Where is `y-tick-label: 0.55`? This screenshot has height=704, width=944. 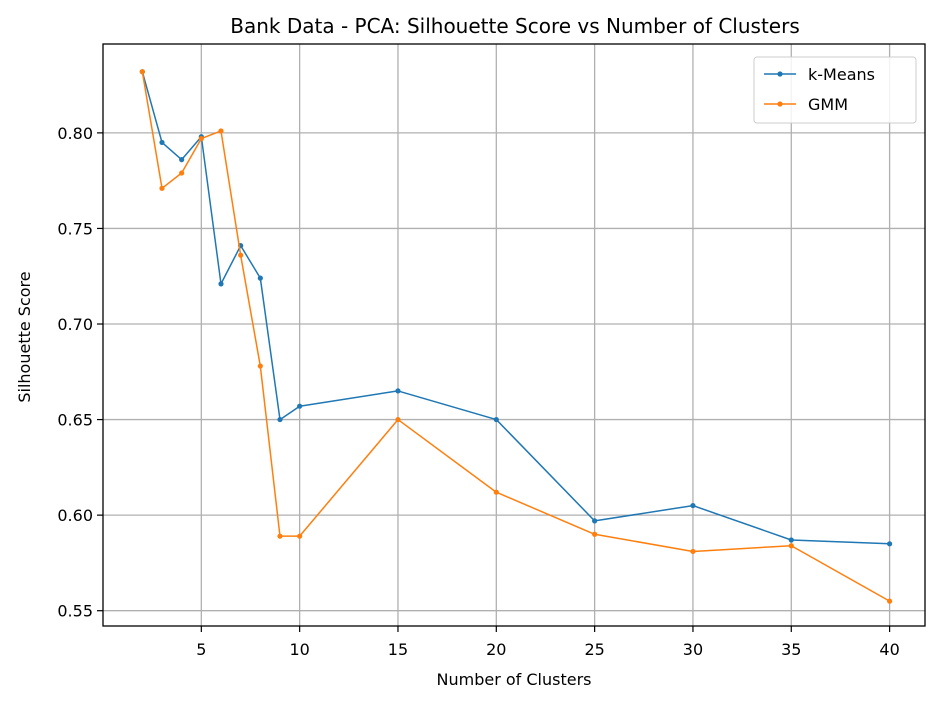
y-tick-label: 0.55 is located at coordinates (75, 611).